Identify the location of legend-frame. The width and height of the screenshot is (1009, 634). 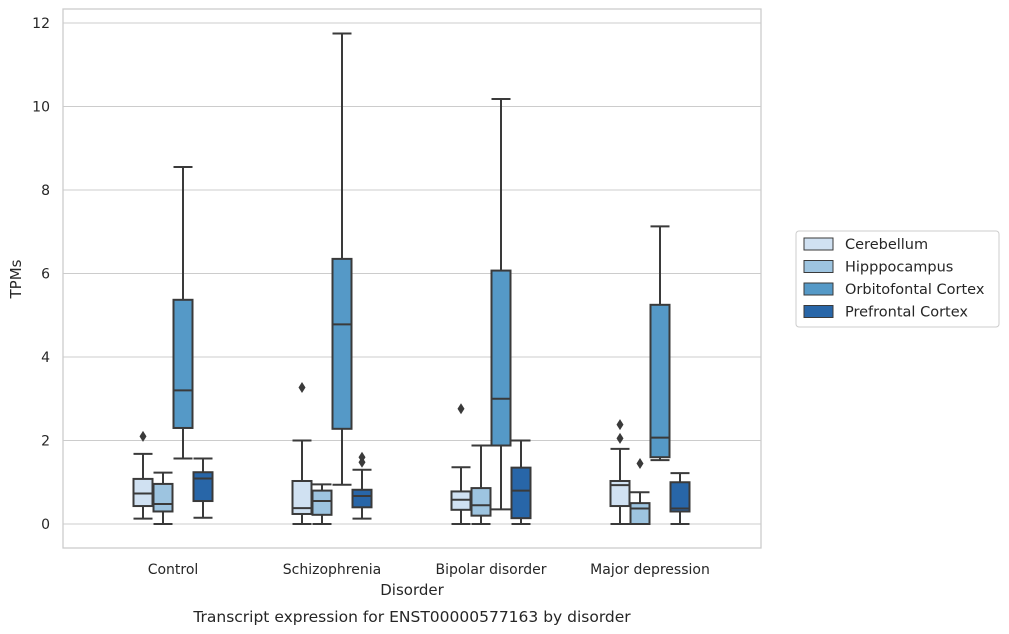
(897, 279).